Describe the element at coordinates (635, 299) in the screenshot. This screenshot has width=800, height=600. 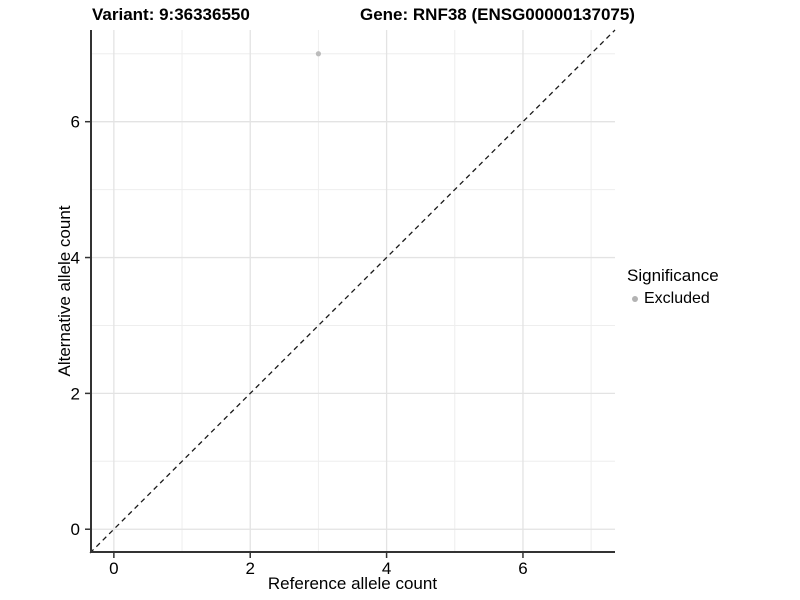
I see `excluded-point-icon` at that location.